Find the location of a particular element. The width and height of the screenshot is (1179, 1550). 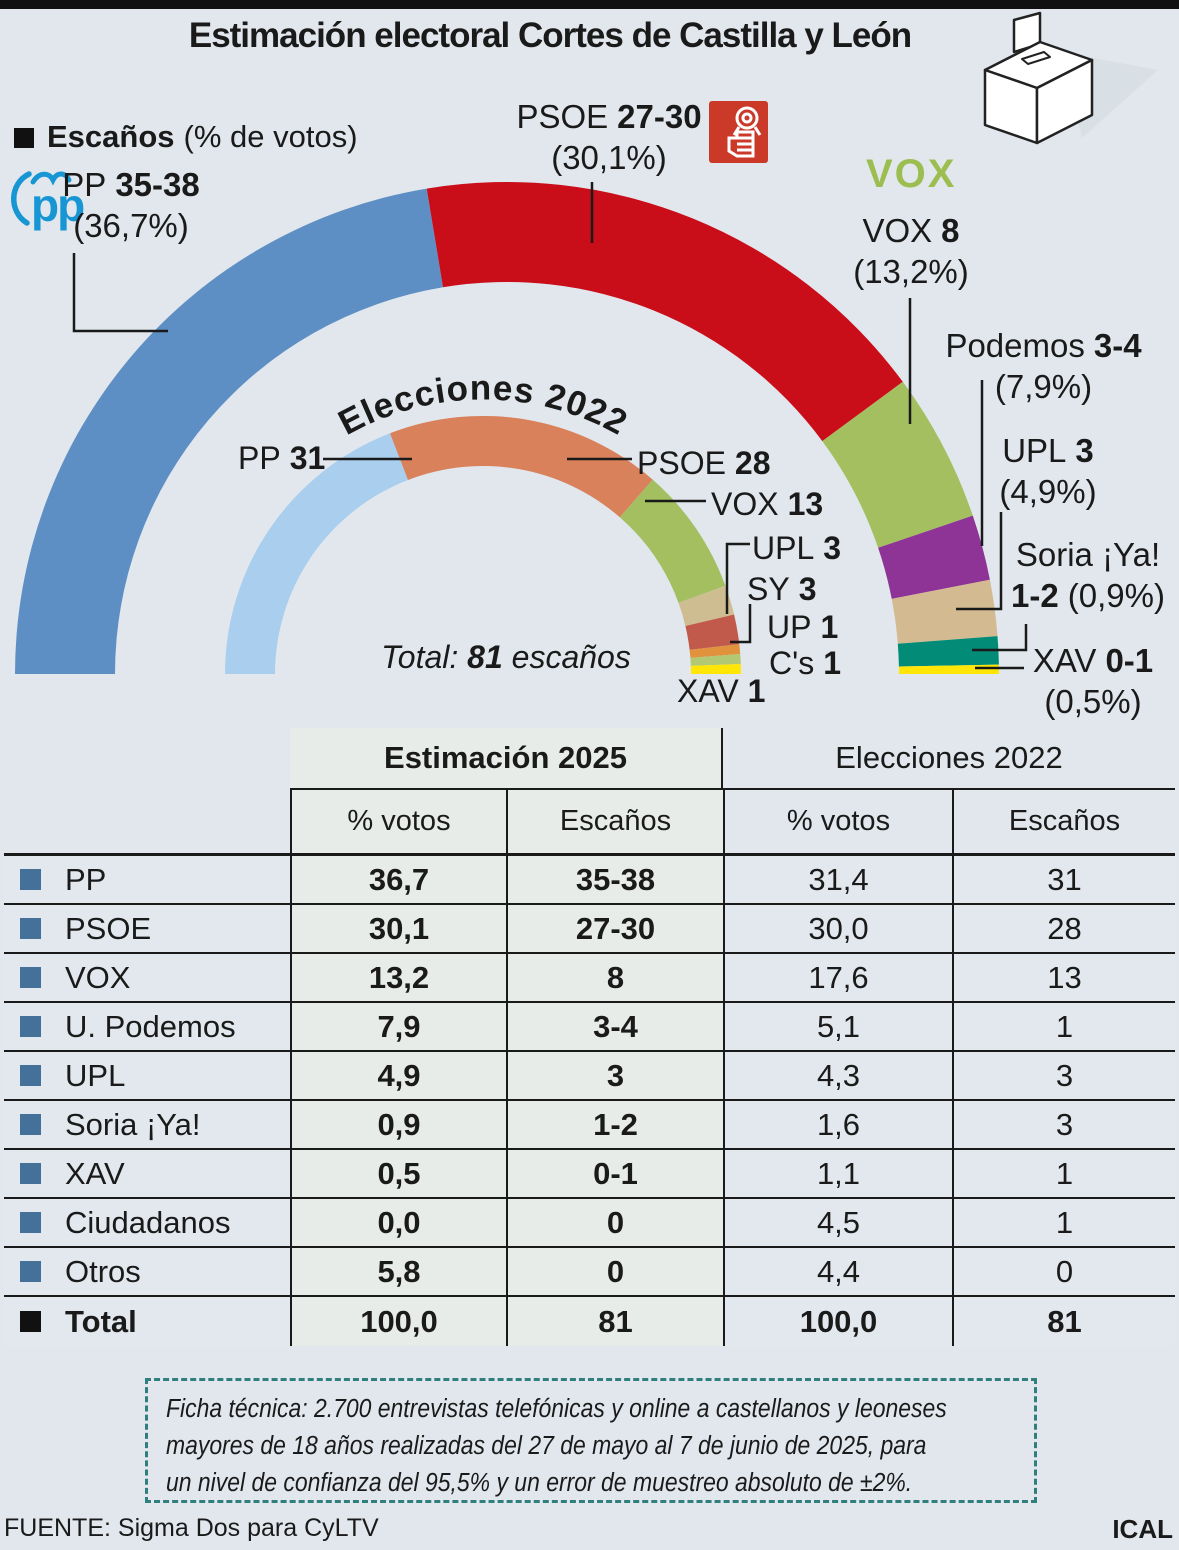

label-psoe-2025: PSOE 27-30 (30,1%) is located at coordinates (609, 137).